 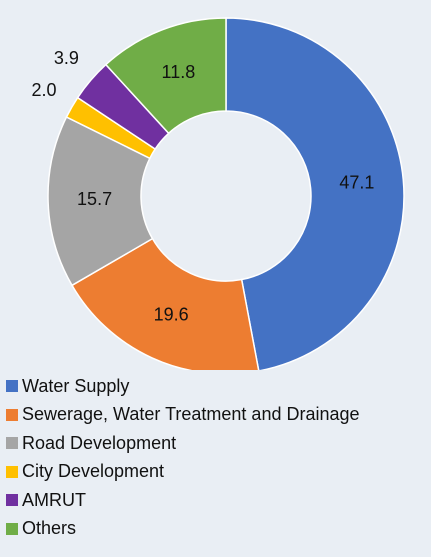 I want to click on data-label: 2.0, so click(x=44, y=90).